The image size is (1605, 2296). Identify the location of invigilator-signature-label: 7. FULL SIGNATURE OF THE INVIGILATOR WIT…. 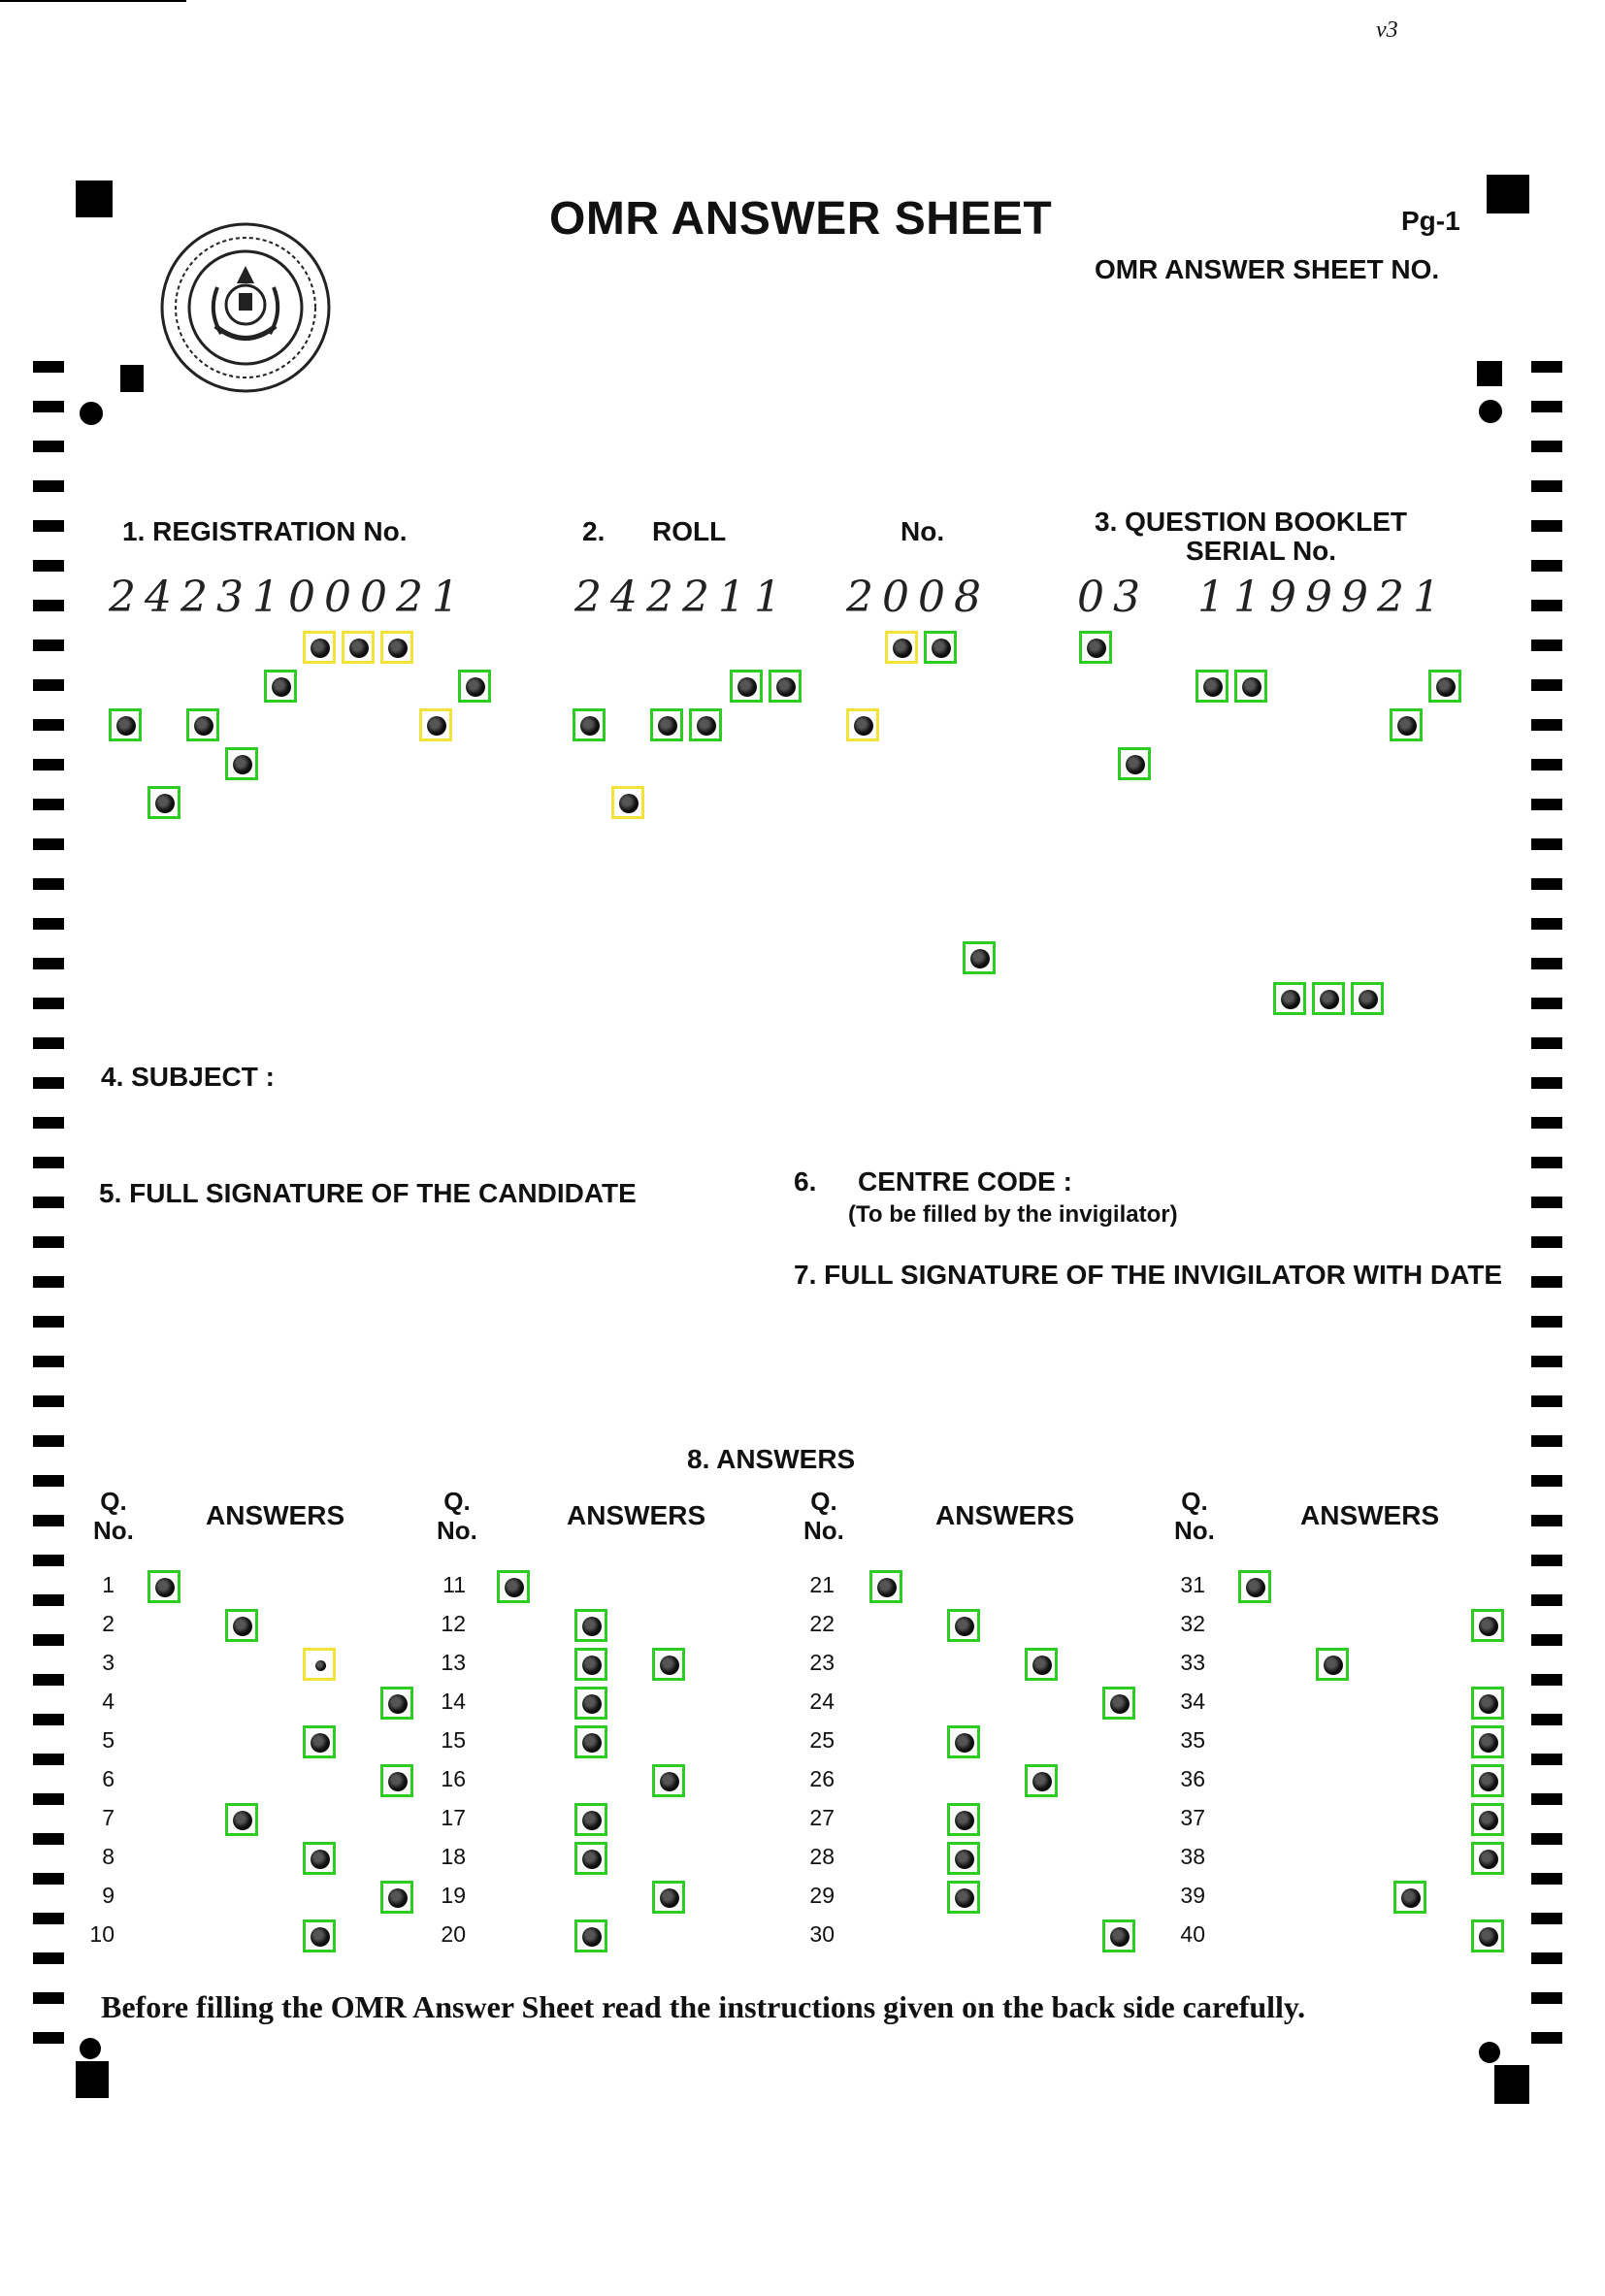
(1148, 1275).